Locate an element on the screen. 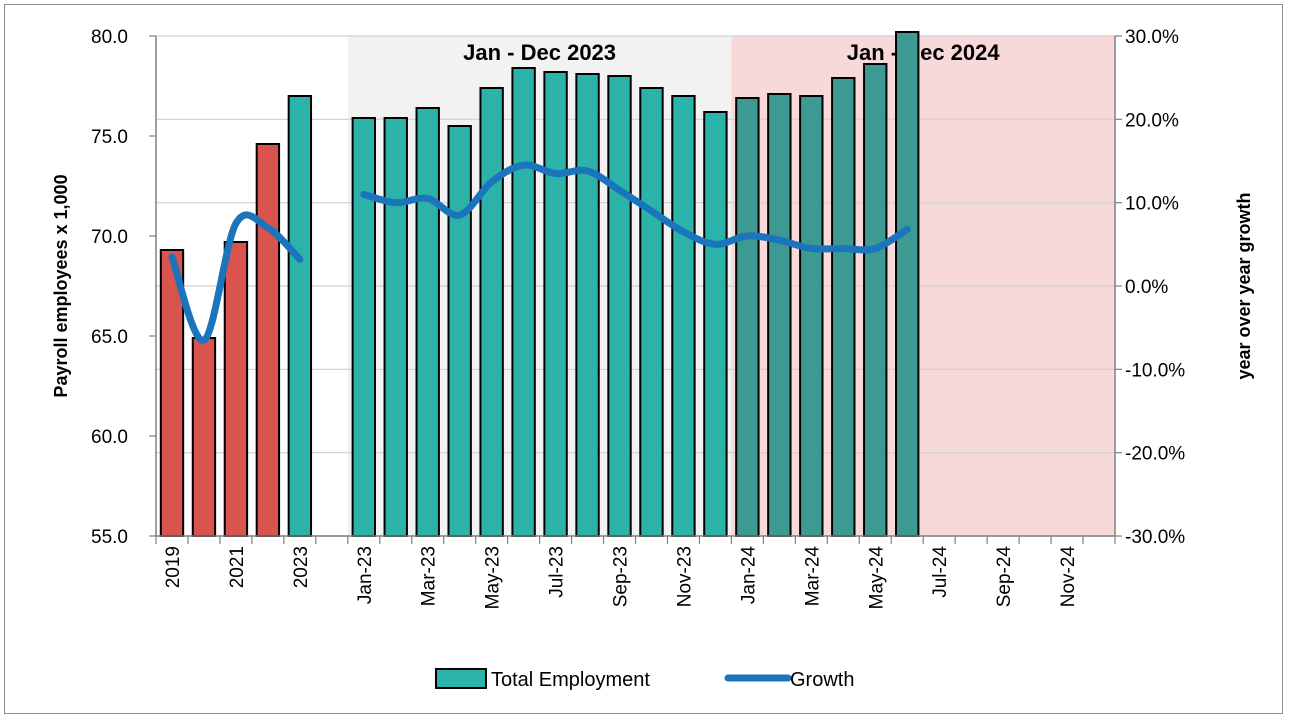  x-tick-label-14: Sep-23 is located at coordinates (621, 576).